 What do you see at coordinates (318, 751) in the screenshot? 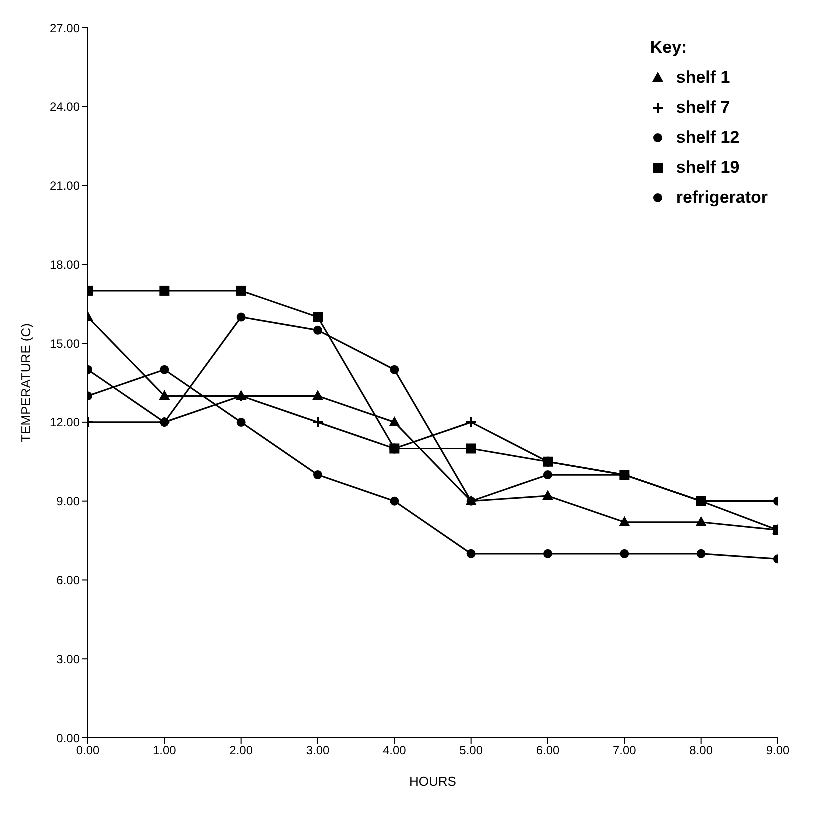
I see `x-tick-label: 3.00` at bounding box center [318, 751].